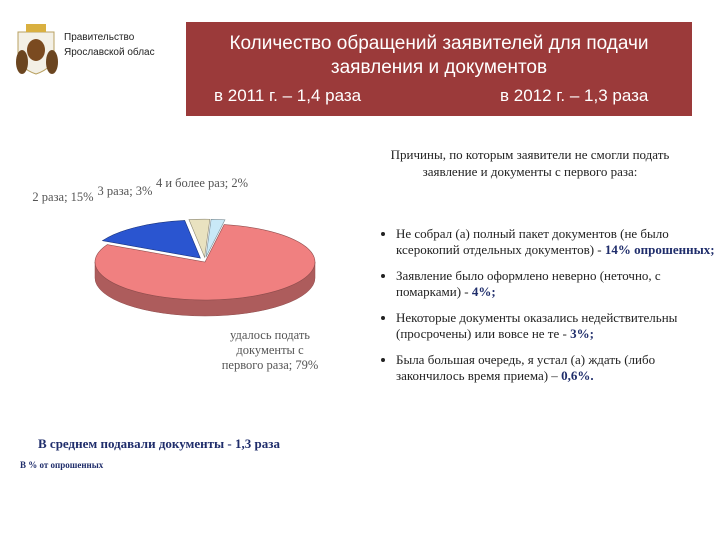 This screenshot has height=540, width=720. What do you see at coordinates (582, 333) in the screenshot?
I see `reason-share: 3%;` at bounding box center [582, 333].